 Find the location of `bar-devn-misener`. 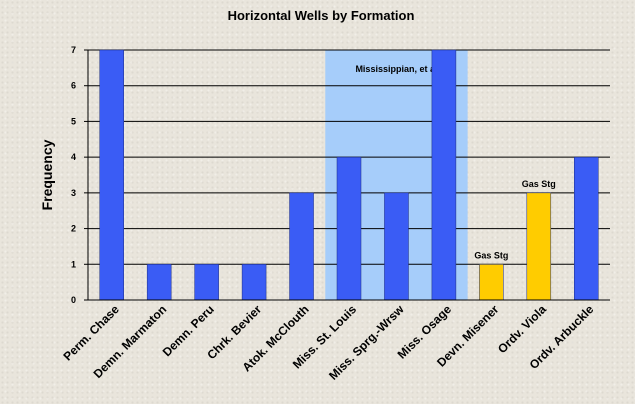

bar-devn-misener is located at coordinates (491, 282).